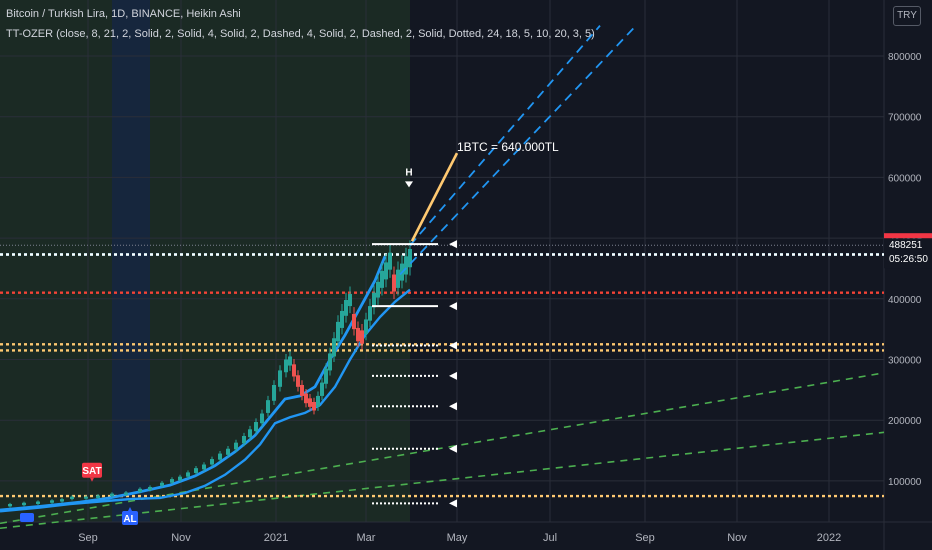 The height and width of the screenshot is (550, 932). What do you see at coordinates (908, 259) in the screenshot?
I see `countdown-text: 05:26:50` at bounding box center [908, 259].